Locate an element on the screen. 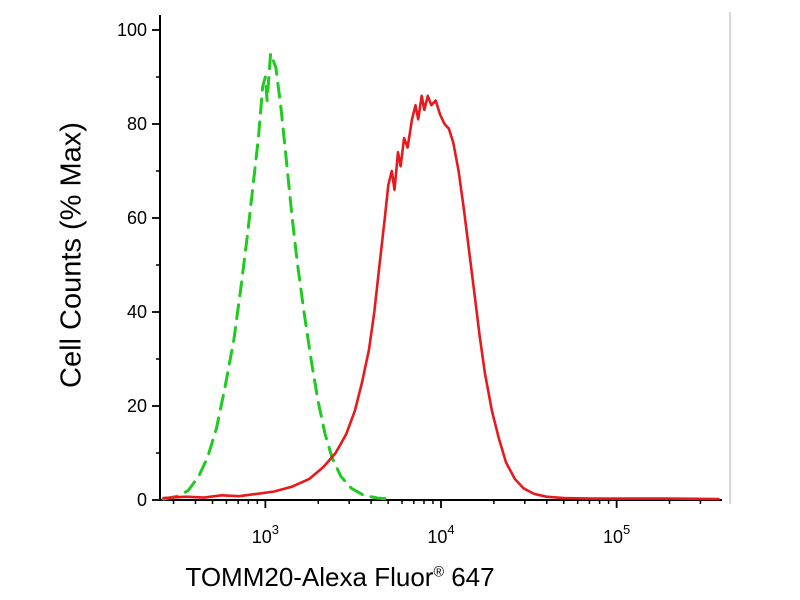  registered-trademark-symbol: ® is located at coordinates (438, 572).